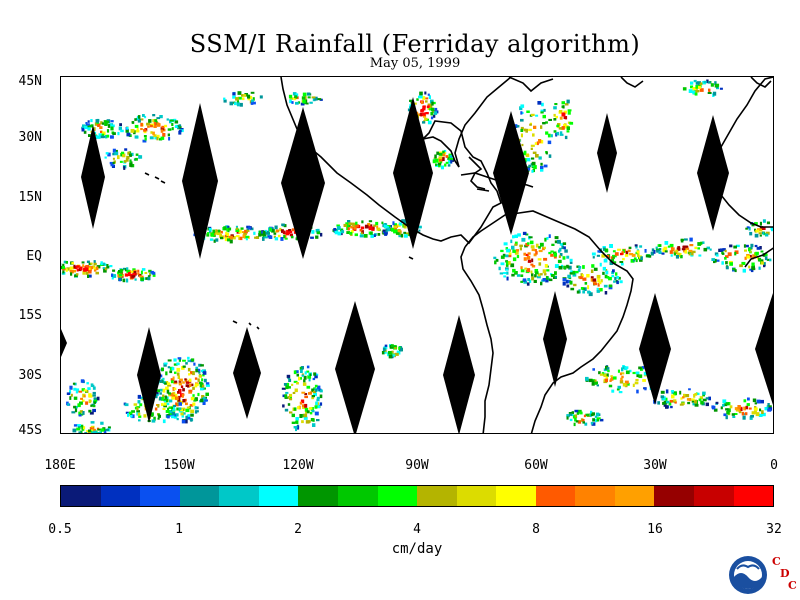  Describe the element at coordinates (415, 63) in the screenshot. I see `map-date: May 05, 1999` at that location.